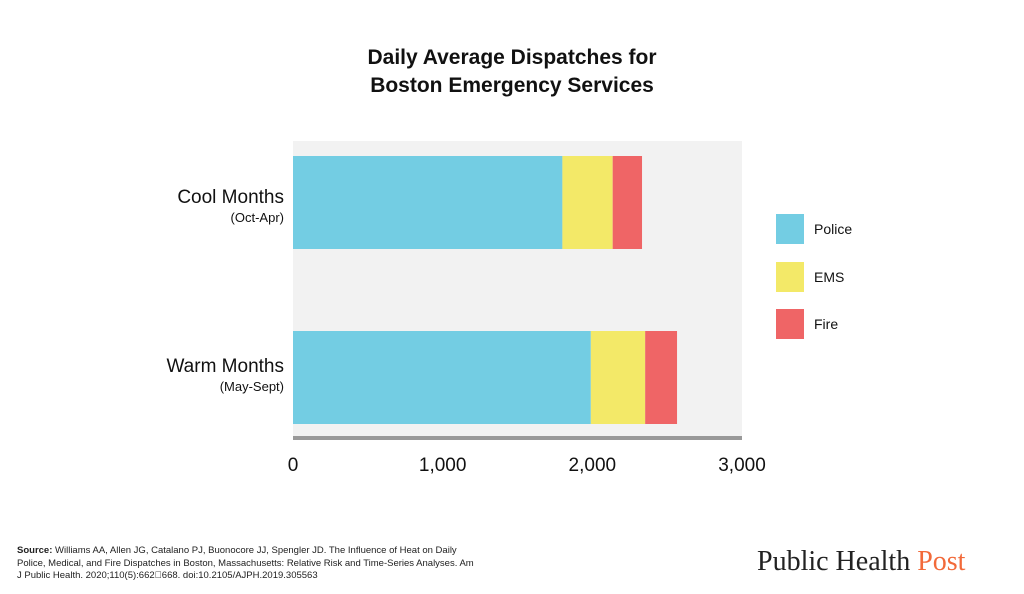 The width and height of the screenshot is (1024, 594). I want to click on x-tick-label: 2,000, so click(593, 465).